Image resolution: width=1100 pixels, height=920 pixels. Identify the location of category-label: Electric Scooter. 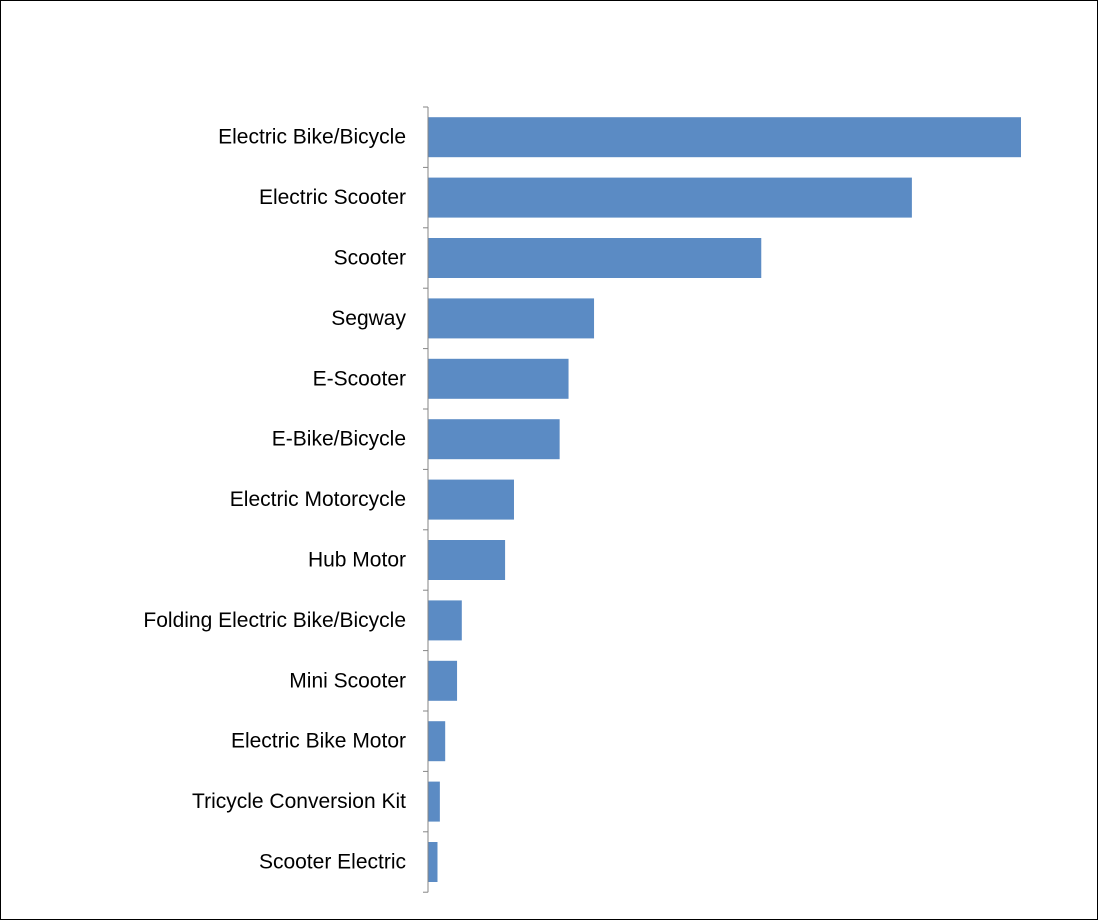
(332, 197).